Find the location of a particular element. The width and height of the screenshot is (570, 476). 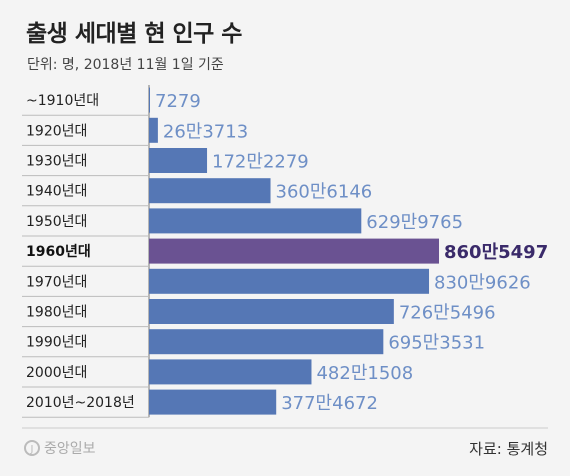

category-label: 1920년대 is located at coordinates (56, 131).